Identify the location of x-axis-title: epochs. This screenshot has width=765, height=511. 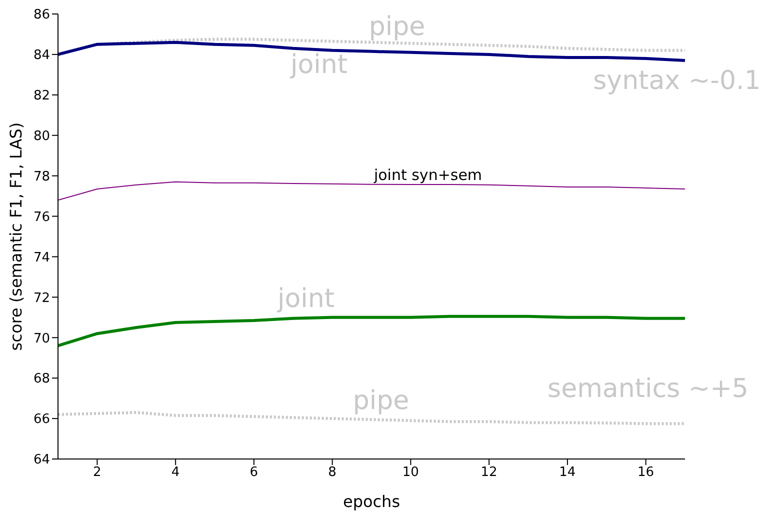
(371, 501).